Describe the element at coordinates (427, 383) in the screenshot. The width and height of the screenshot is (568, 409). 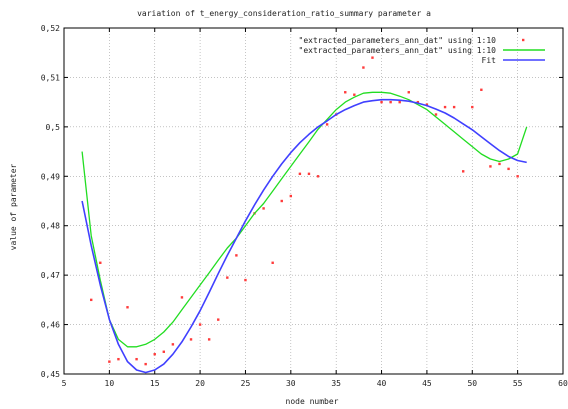
I see `x-tick-label: 45` at that location.